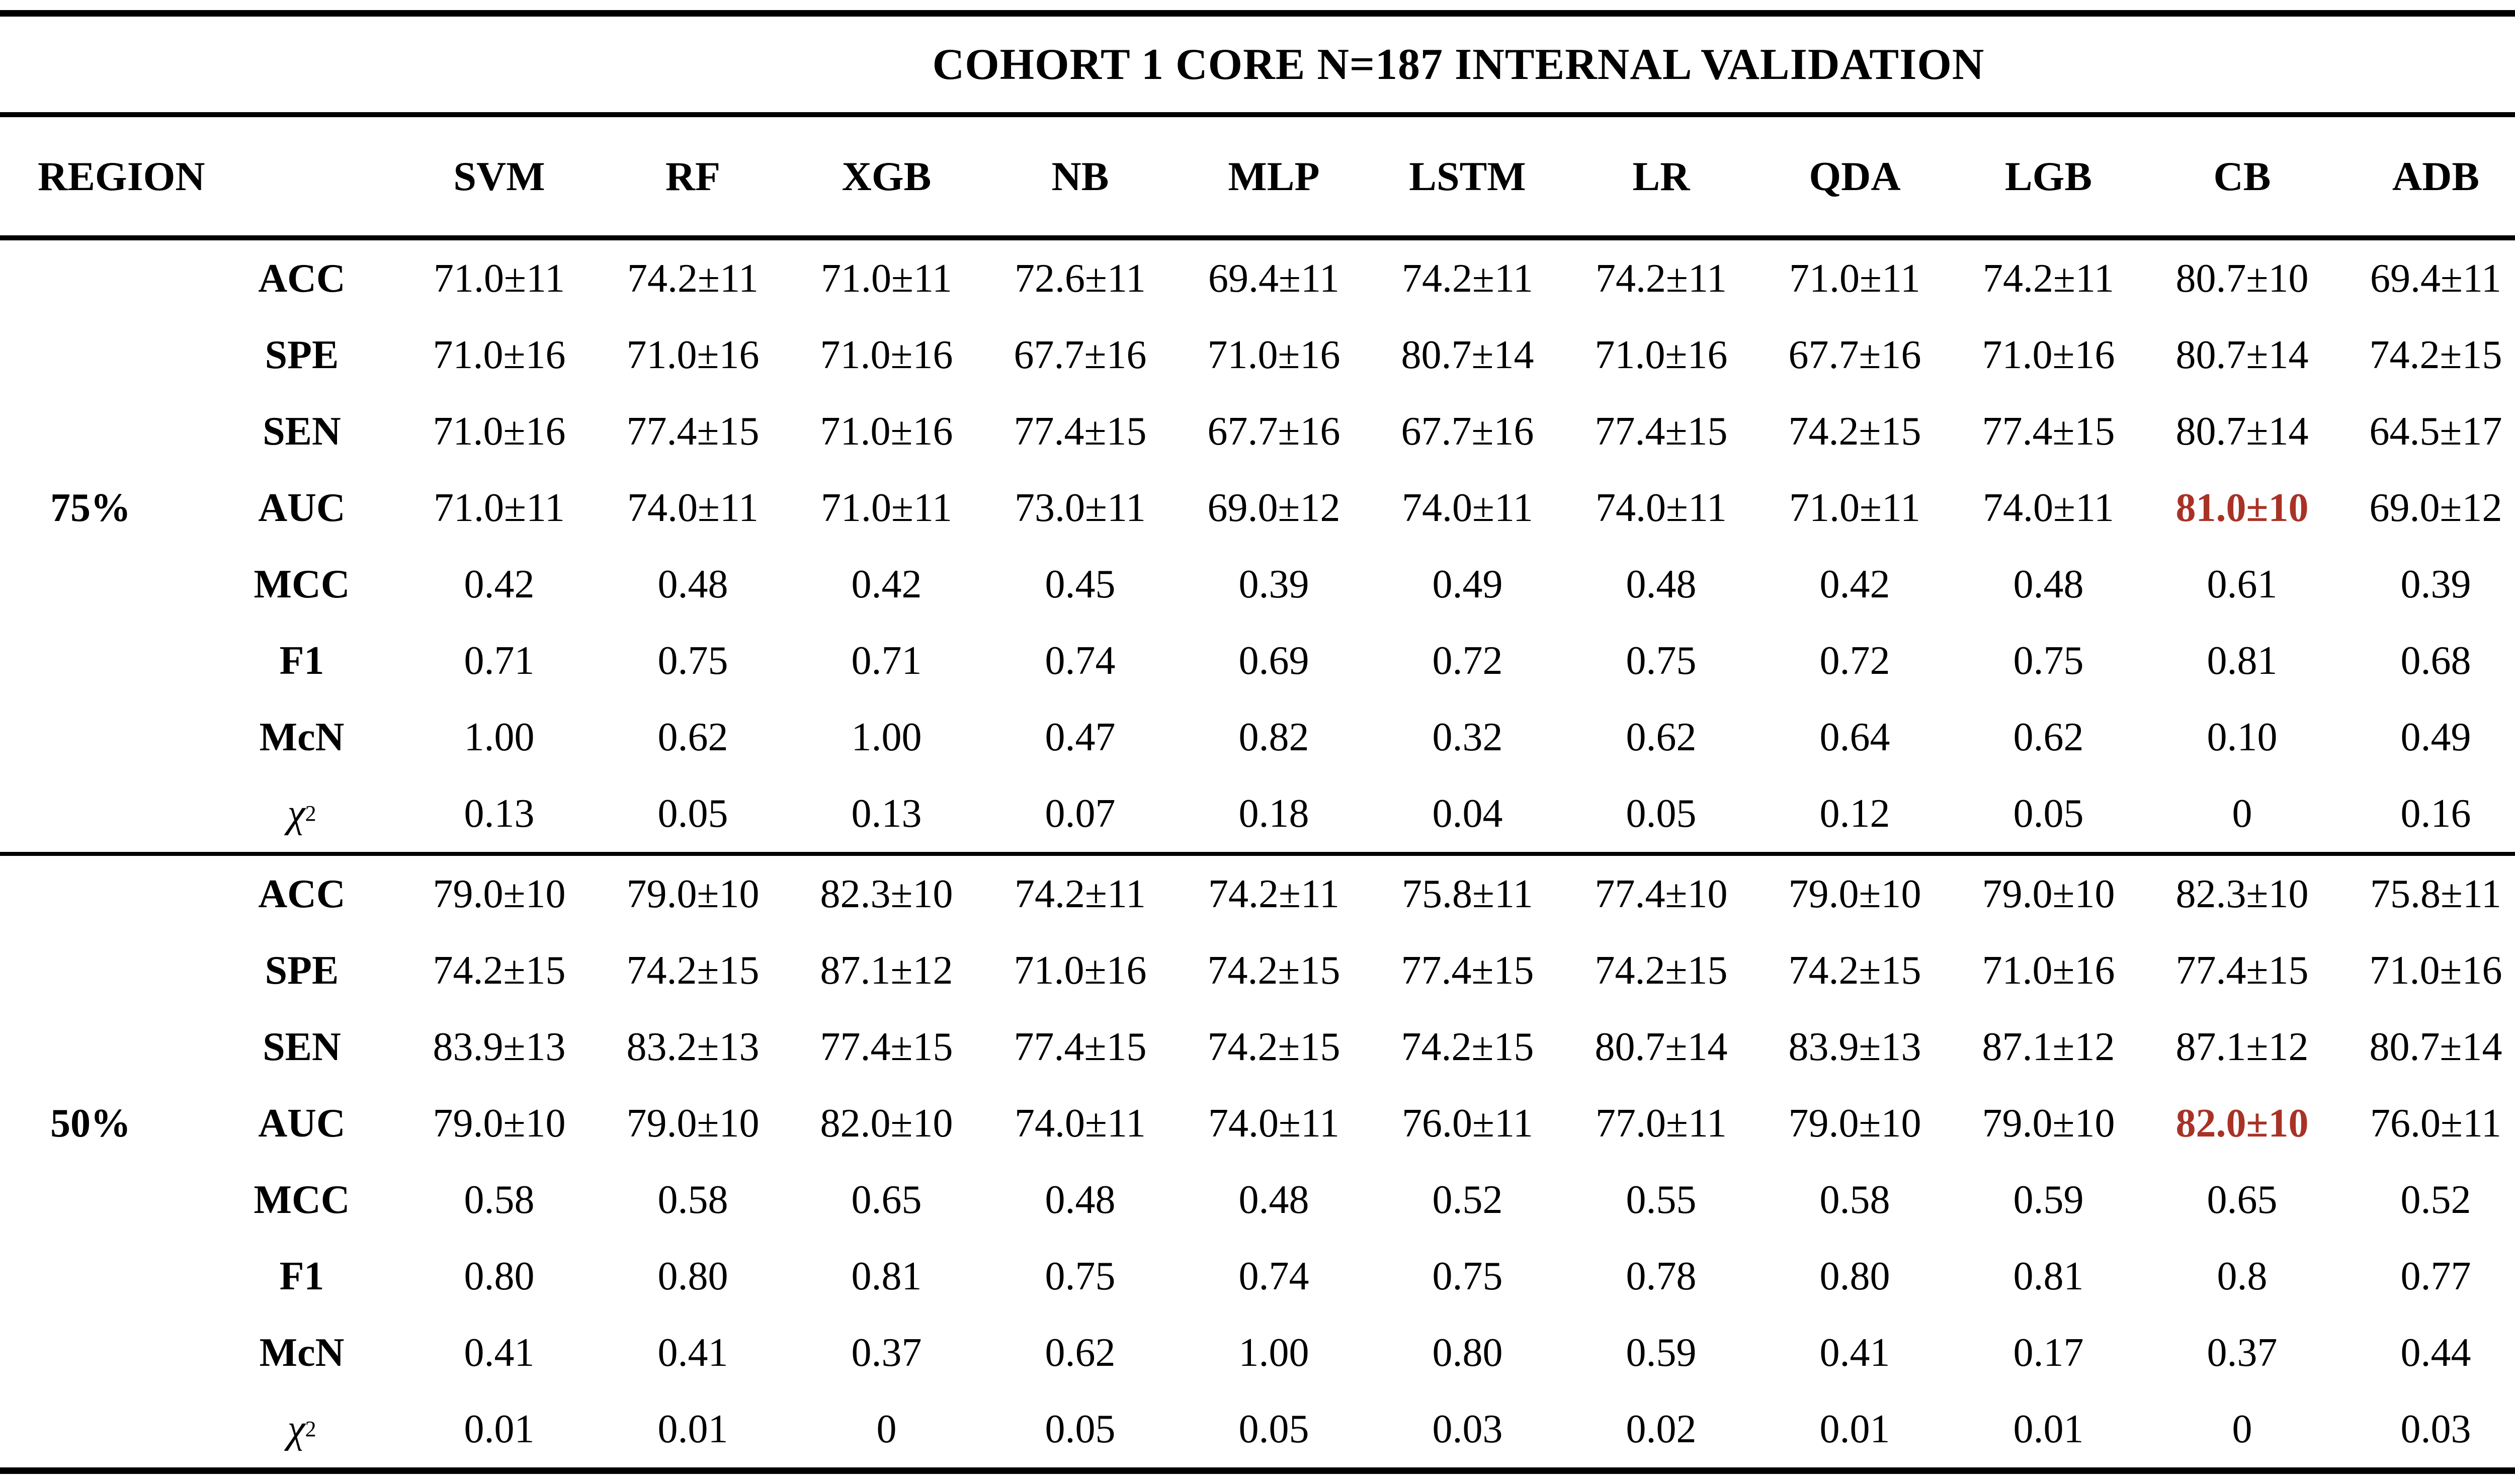 This screenshot has width=2515, height=1484. Describe the element at coordinates (886, 1352) in the screenshot. I see `cell-value: 0.37` at that location.